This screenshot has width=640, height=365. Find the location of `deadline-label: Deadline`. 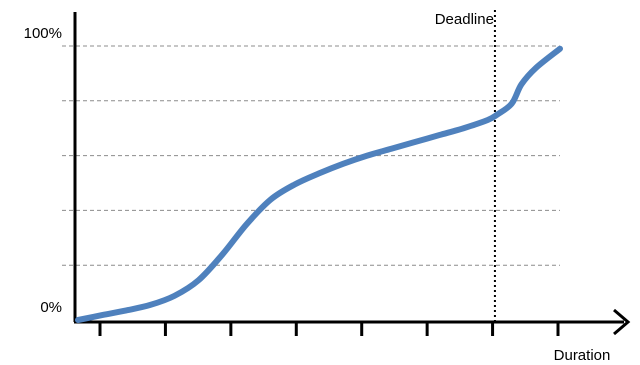

deadline-label: Deadline is located at coordinates (464, 19).